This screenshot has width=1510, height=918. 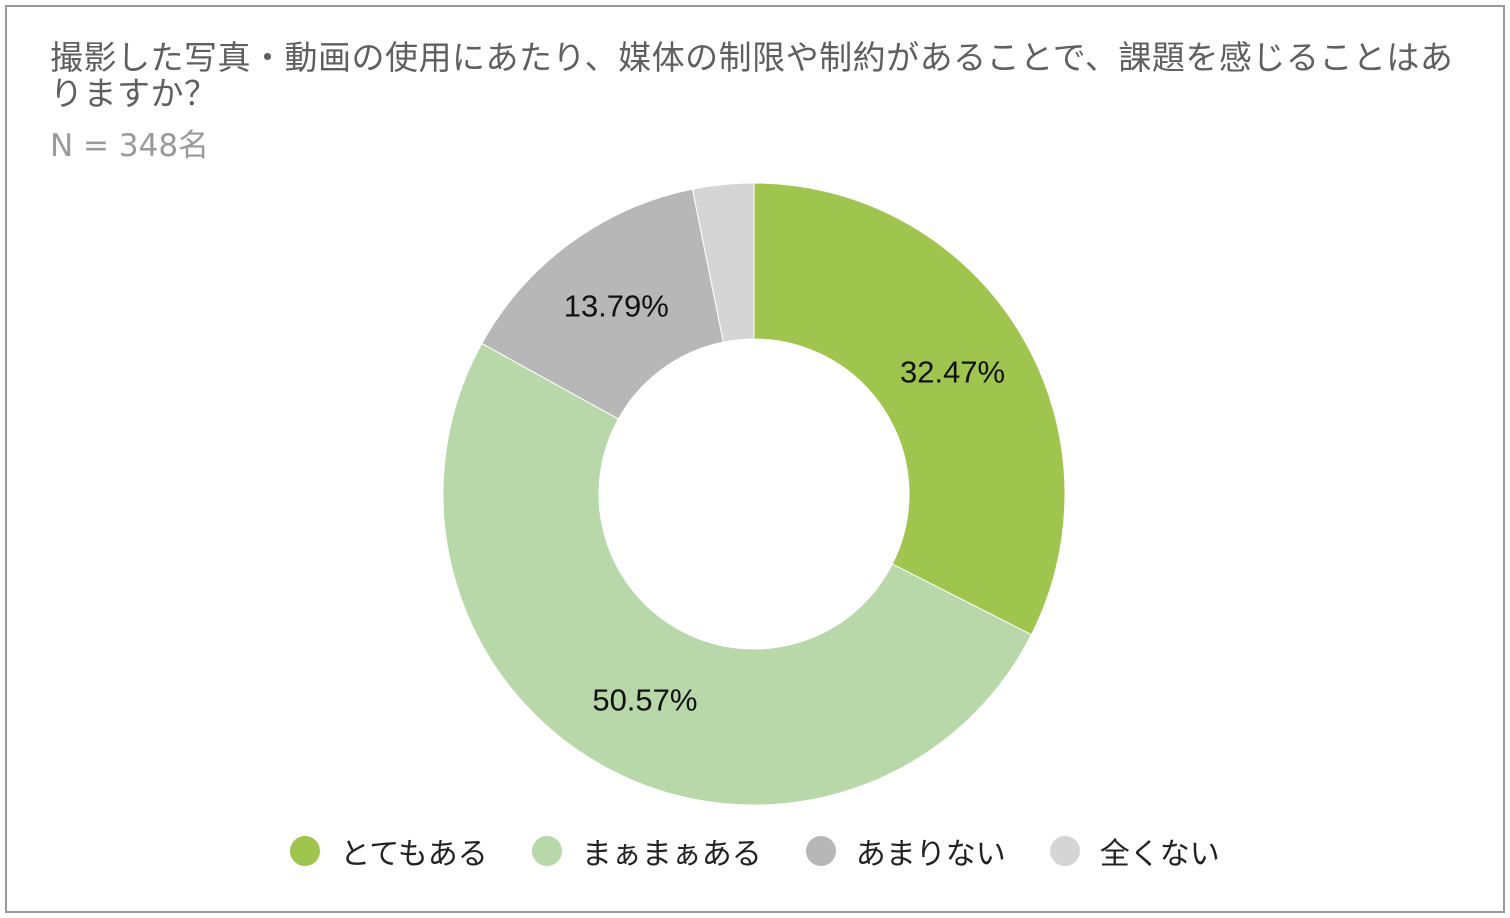 What do you see at coordinates (130, 146) in the screenshot?
I see `chart-subtitle: N = 348名` at bounding box center [130, 146].